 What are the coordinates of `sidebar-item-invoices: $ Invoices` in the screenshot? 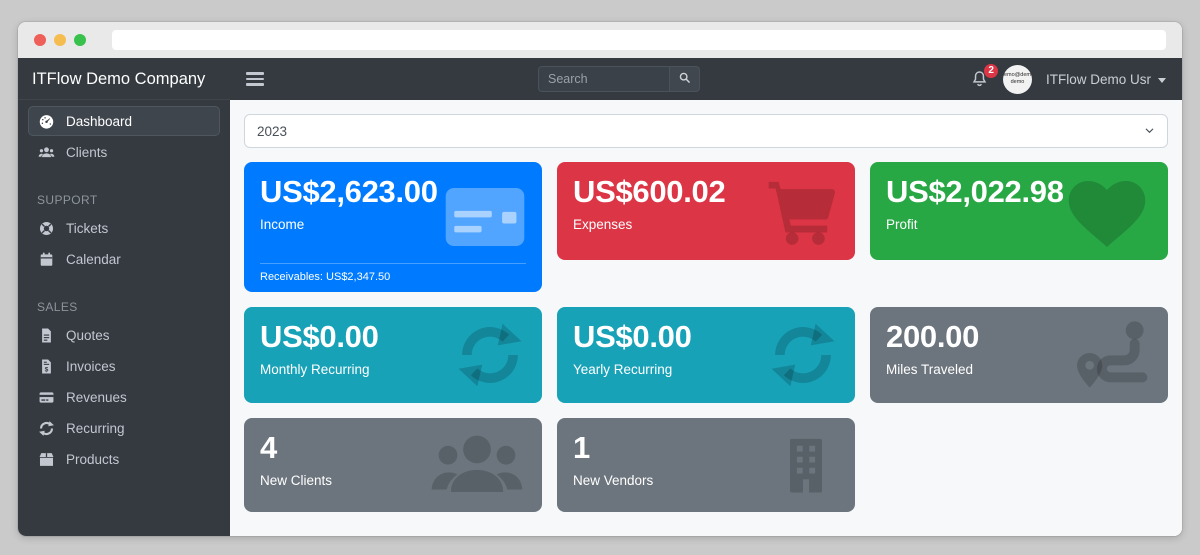 It's located at (124, 366).